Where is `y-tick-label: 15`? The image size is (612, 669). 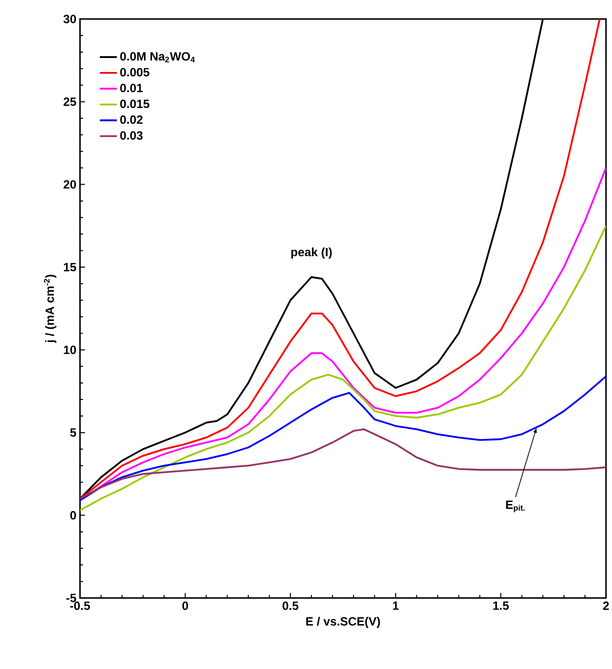 y-tick-label: 15 is located at coordinates (70, 267).